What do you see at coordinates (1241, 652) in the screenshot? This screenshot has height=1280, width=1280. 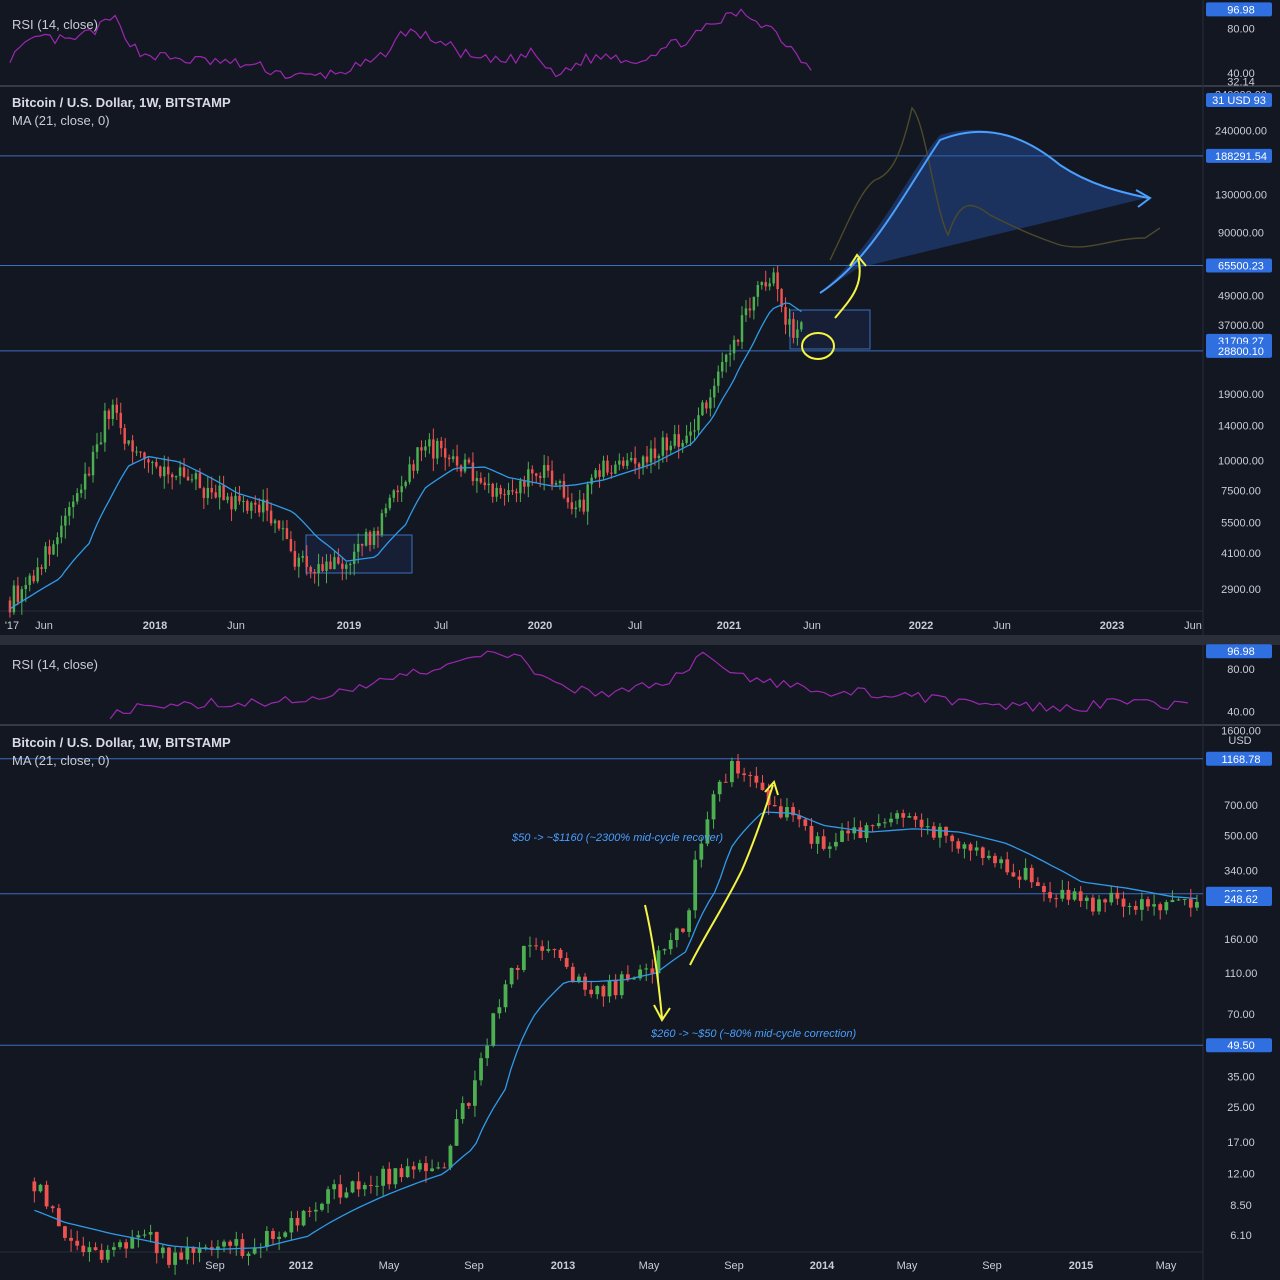 I see `y-tick-label: 96.98` at bounding box center [1241, 652].